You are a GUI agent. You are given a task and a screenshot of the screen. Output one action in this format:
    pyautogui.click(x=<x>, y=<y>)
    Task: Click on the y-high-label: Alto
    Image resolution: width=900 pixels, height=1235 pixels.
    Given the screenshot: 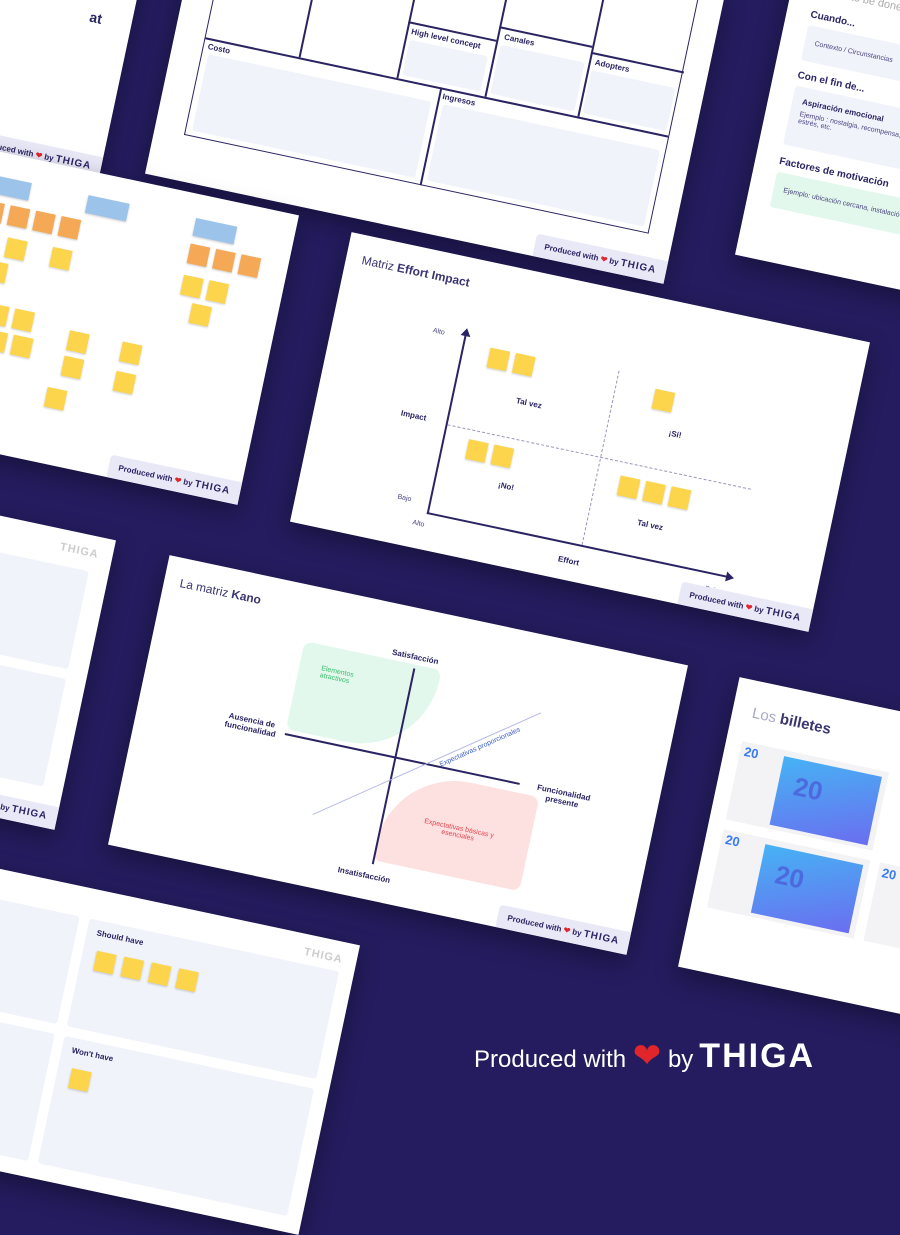 What is the action you would take?
    pyautogui.click(x=439, y=332)
    